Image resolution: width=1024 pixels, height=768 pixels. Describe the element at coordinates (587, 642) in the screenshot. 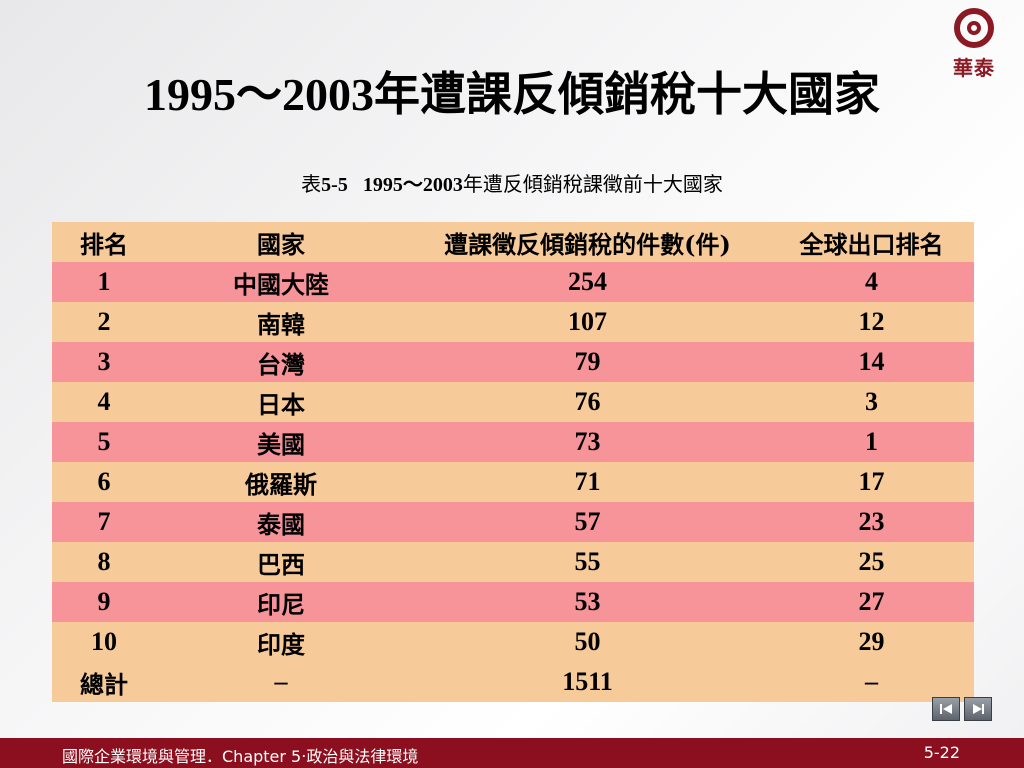

I see `cell-cases: 50` at that location.